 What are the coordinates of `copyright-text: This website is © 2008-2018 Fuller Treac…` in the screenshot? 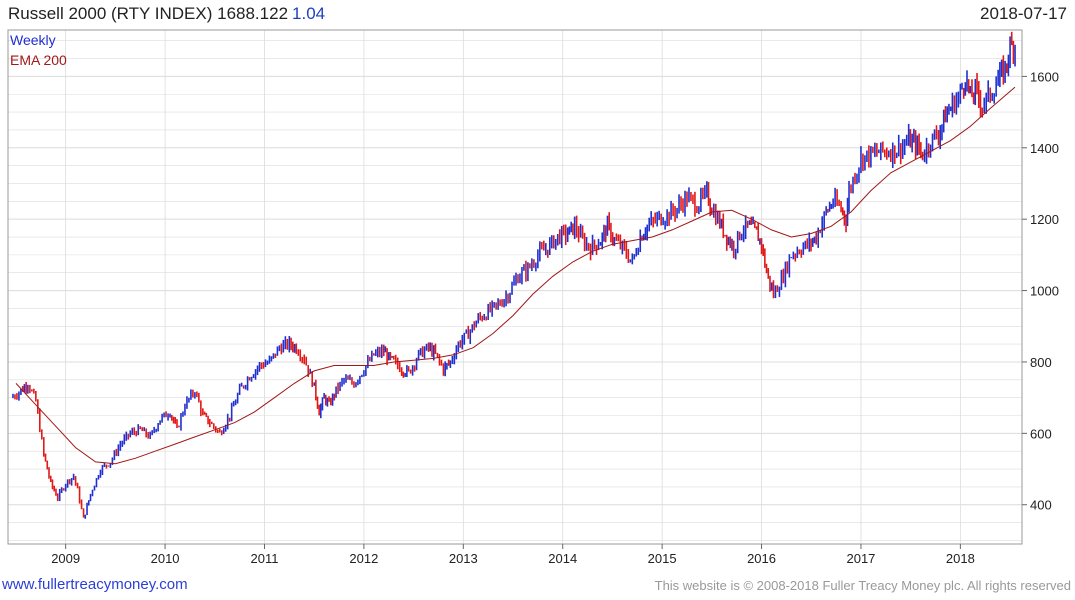 It's located at (862, 585).